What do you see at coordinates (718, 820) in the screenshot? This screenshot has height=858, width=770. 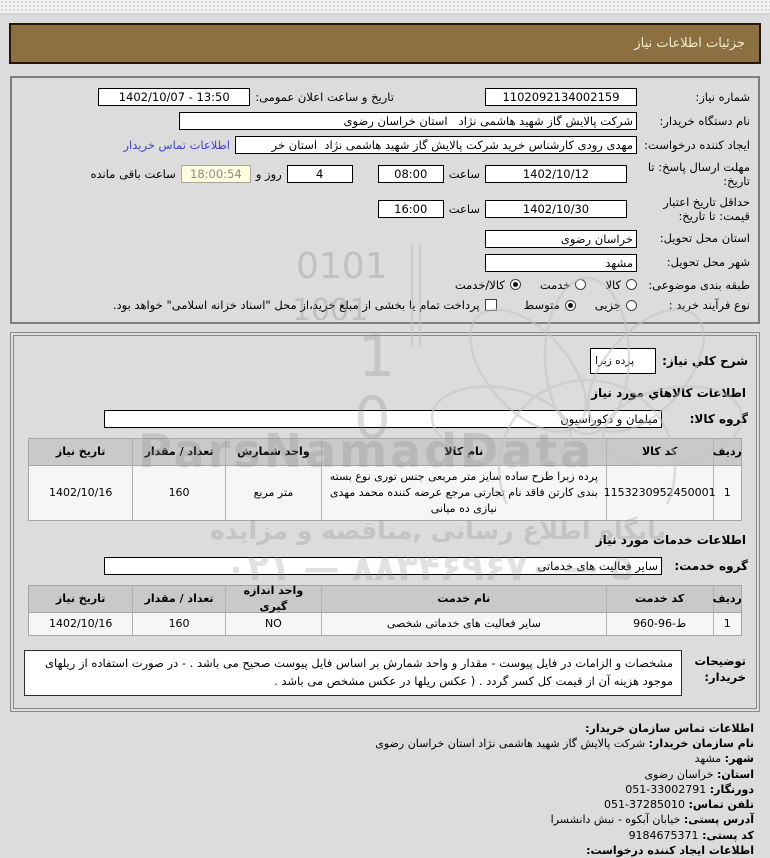 I see `contact-address-label: آدرس پستی:` at bounding box center [718, 820].